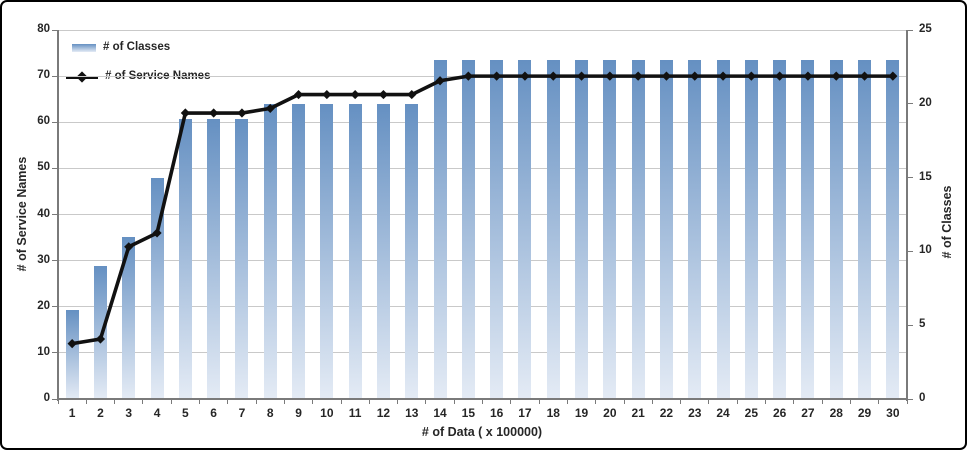 The image size is (967, 450). I want to click on y-axis-left-label: 0, so click(46, 398).